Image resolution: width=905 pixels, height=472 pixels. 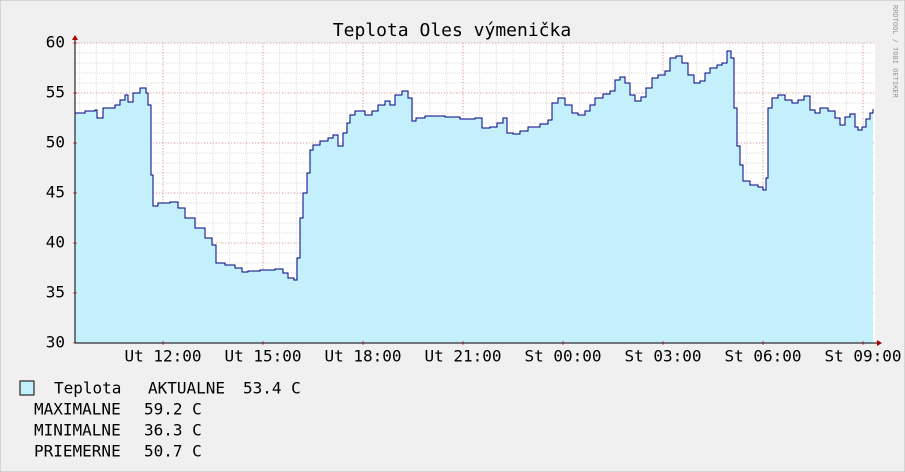 I want to click on y-arrow, so click(x=75, y=37).